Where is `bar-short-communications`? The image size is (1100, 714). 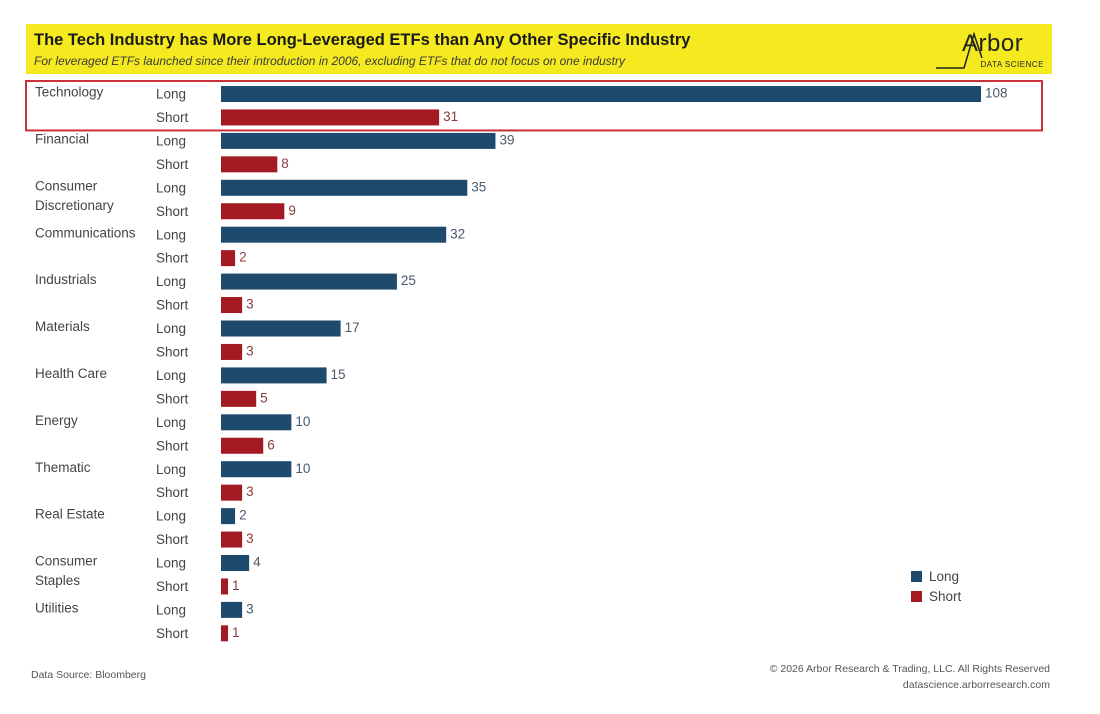 bar-short-communications is located at coordinates (228, 258).